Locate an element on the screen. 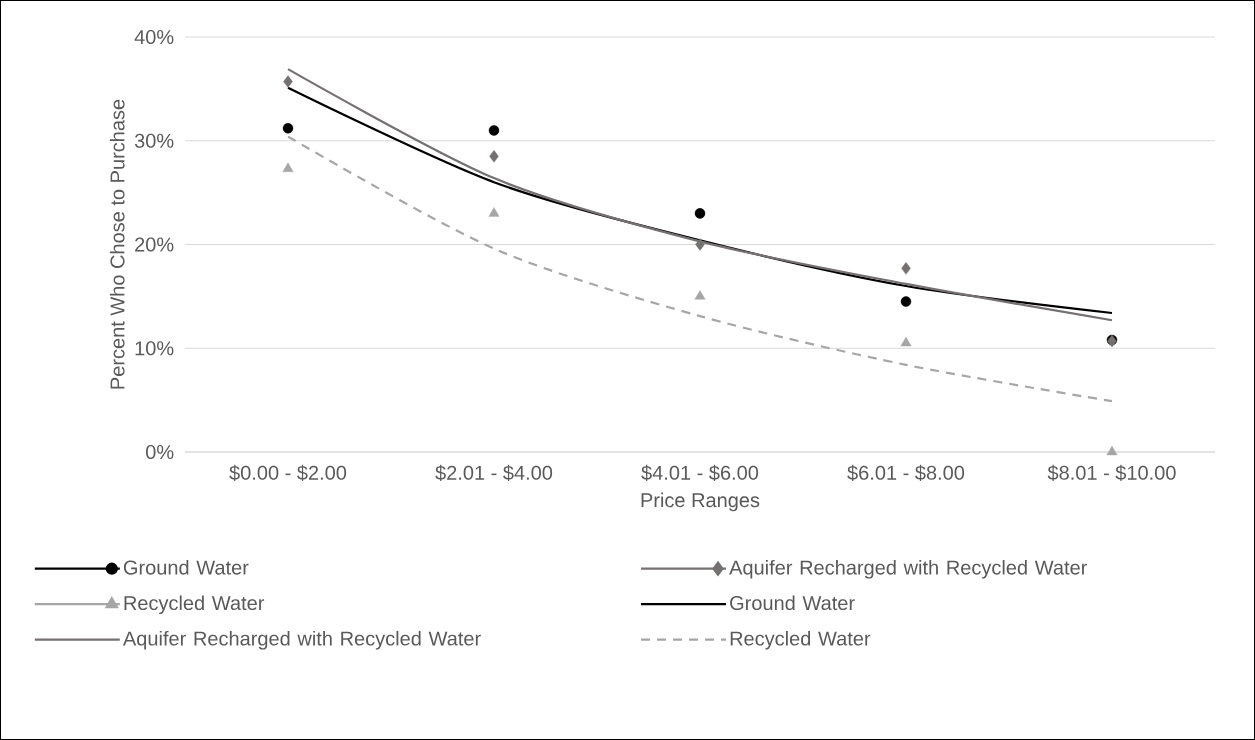 The height and width of the screenshot is (740, 1255). x-tick-label: $2.01 - $4.00 is located at coordinates (494, 473).